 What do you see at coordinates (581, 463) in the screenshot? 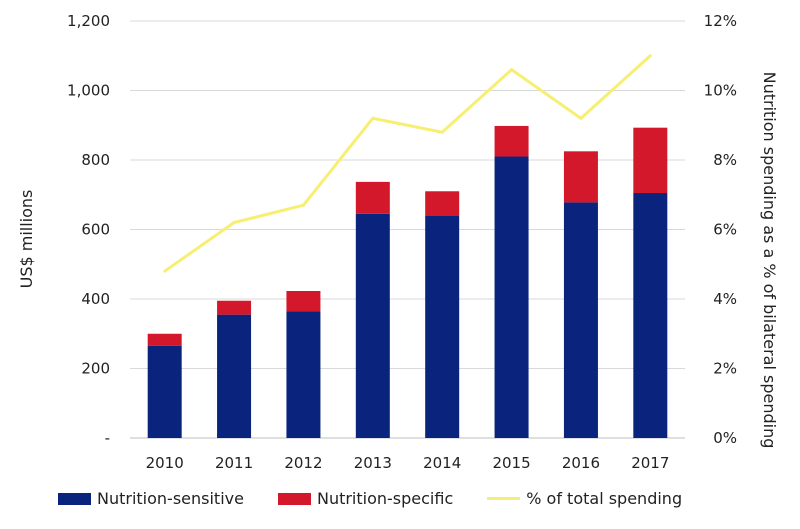
I see `x-tick-label: 2016` at bounding box center [581, 463].